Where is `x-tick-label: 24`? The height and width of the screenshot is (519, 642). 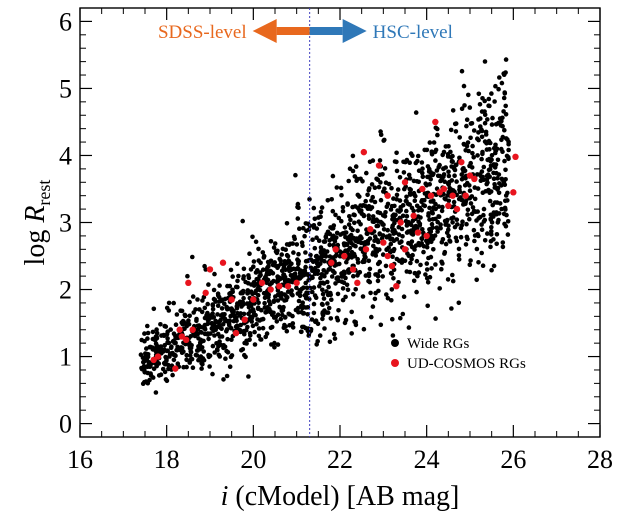 x-tick-label: 24 is located at coordinates (427, 459).